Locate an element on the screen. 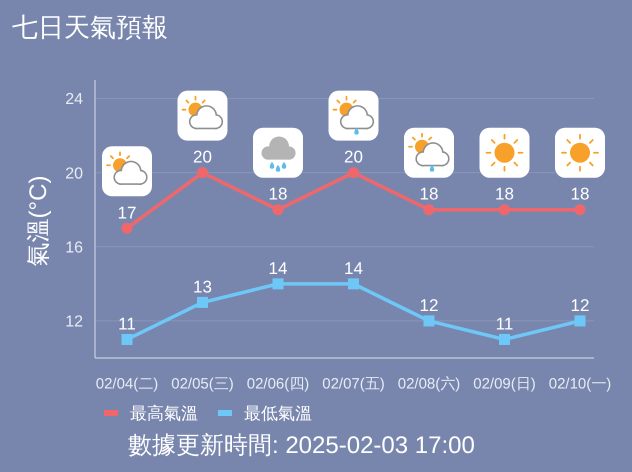 The image size is (632, 472). x-tick-label: 02/09(日) is located at coordinates (504, 383).